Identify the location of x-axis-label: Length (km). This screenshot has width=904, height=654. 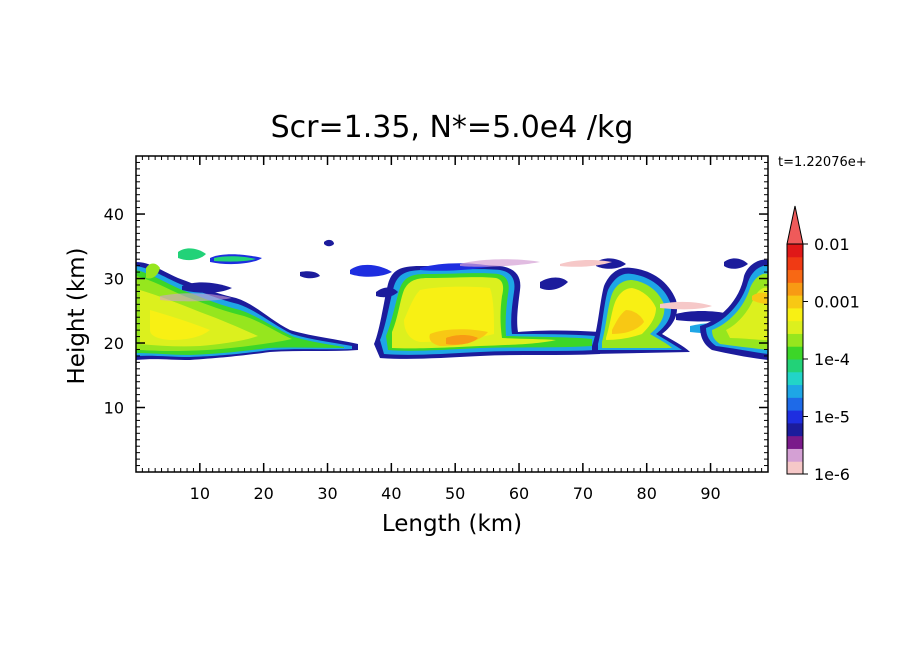
(452, 524).